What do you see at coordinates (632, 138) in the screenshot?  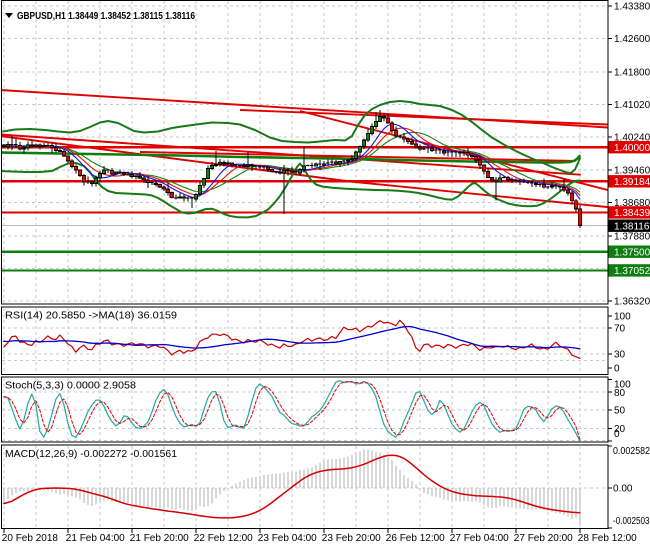 I see `svg-text: 1.40240` at bounding box center [632, 138].